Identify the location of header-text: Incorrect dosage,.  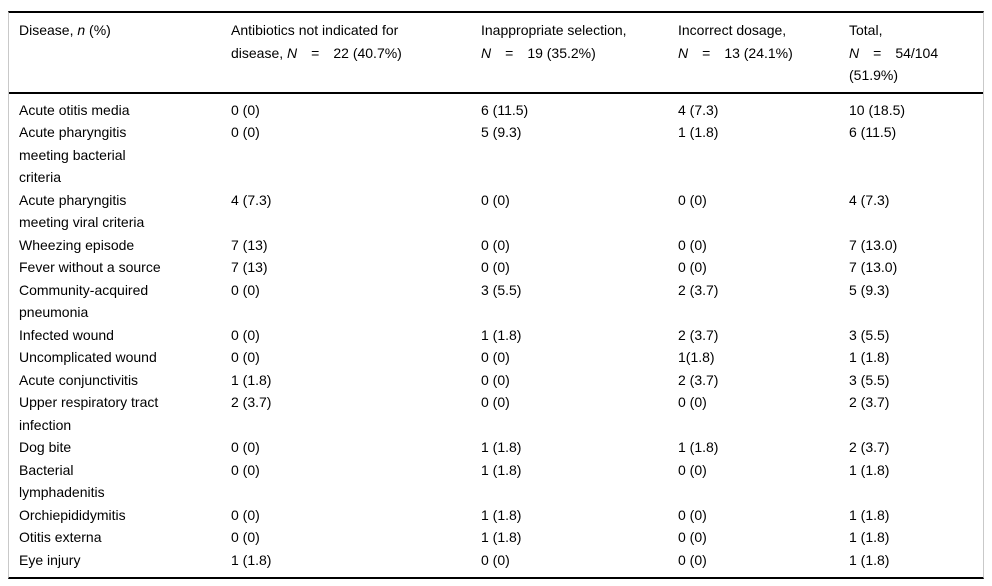
(732, 30).